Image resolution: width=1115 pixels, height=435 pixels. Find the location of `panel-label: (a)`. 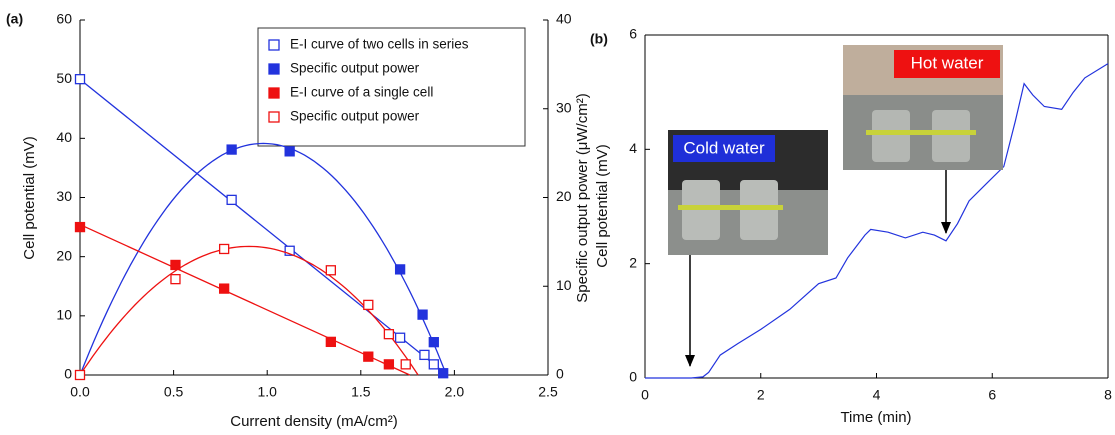

panel-label: (a) is located at coordinates (14, 19).